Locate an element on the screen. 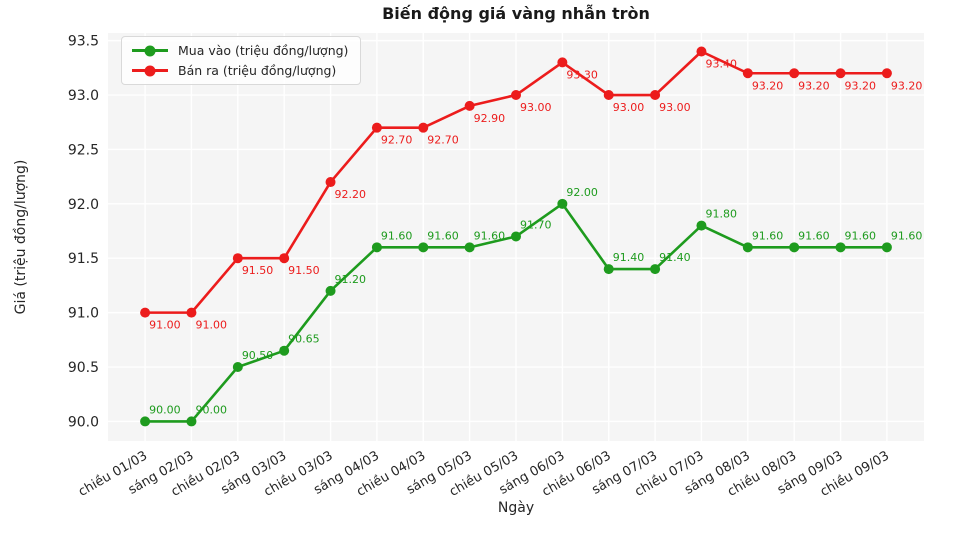 This screenshot has height=540, width=960. y-tick-label: 93.5 is located at coordinates (83, 42).